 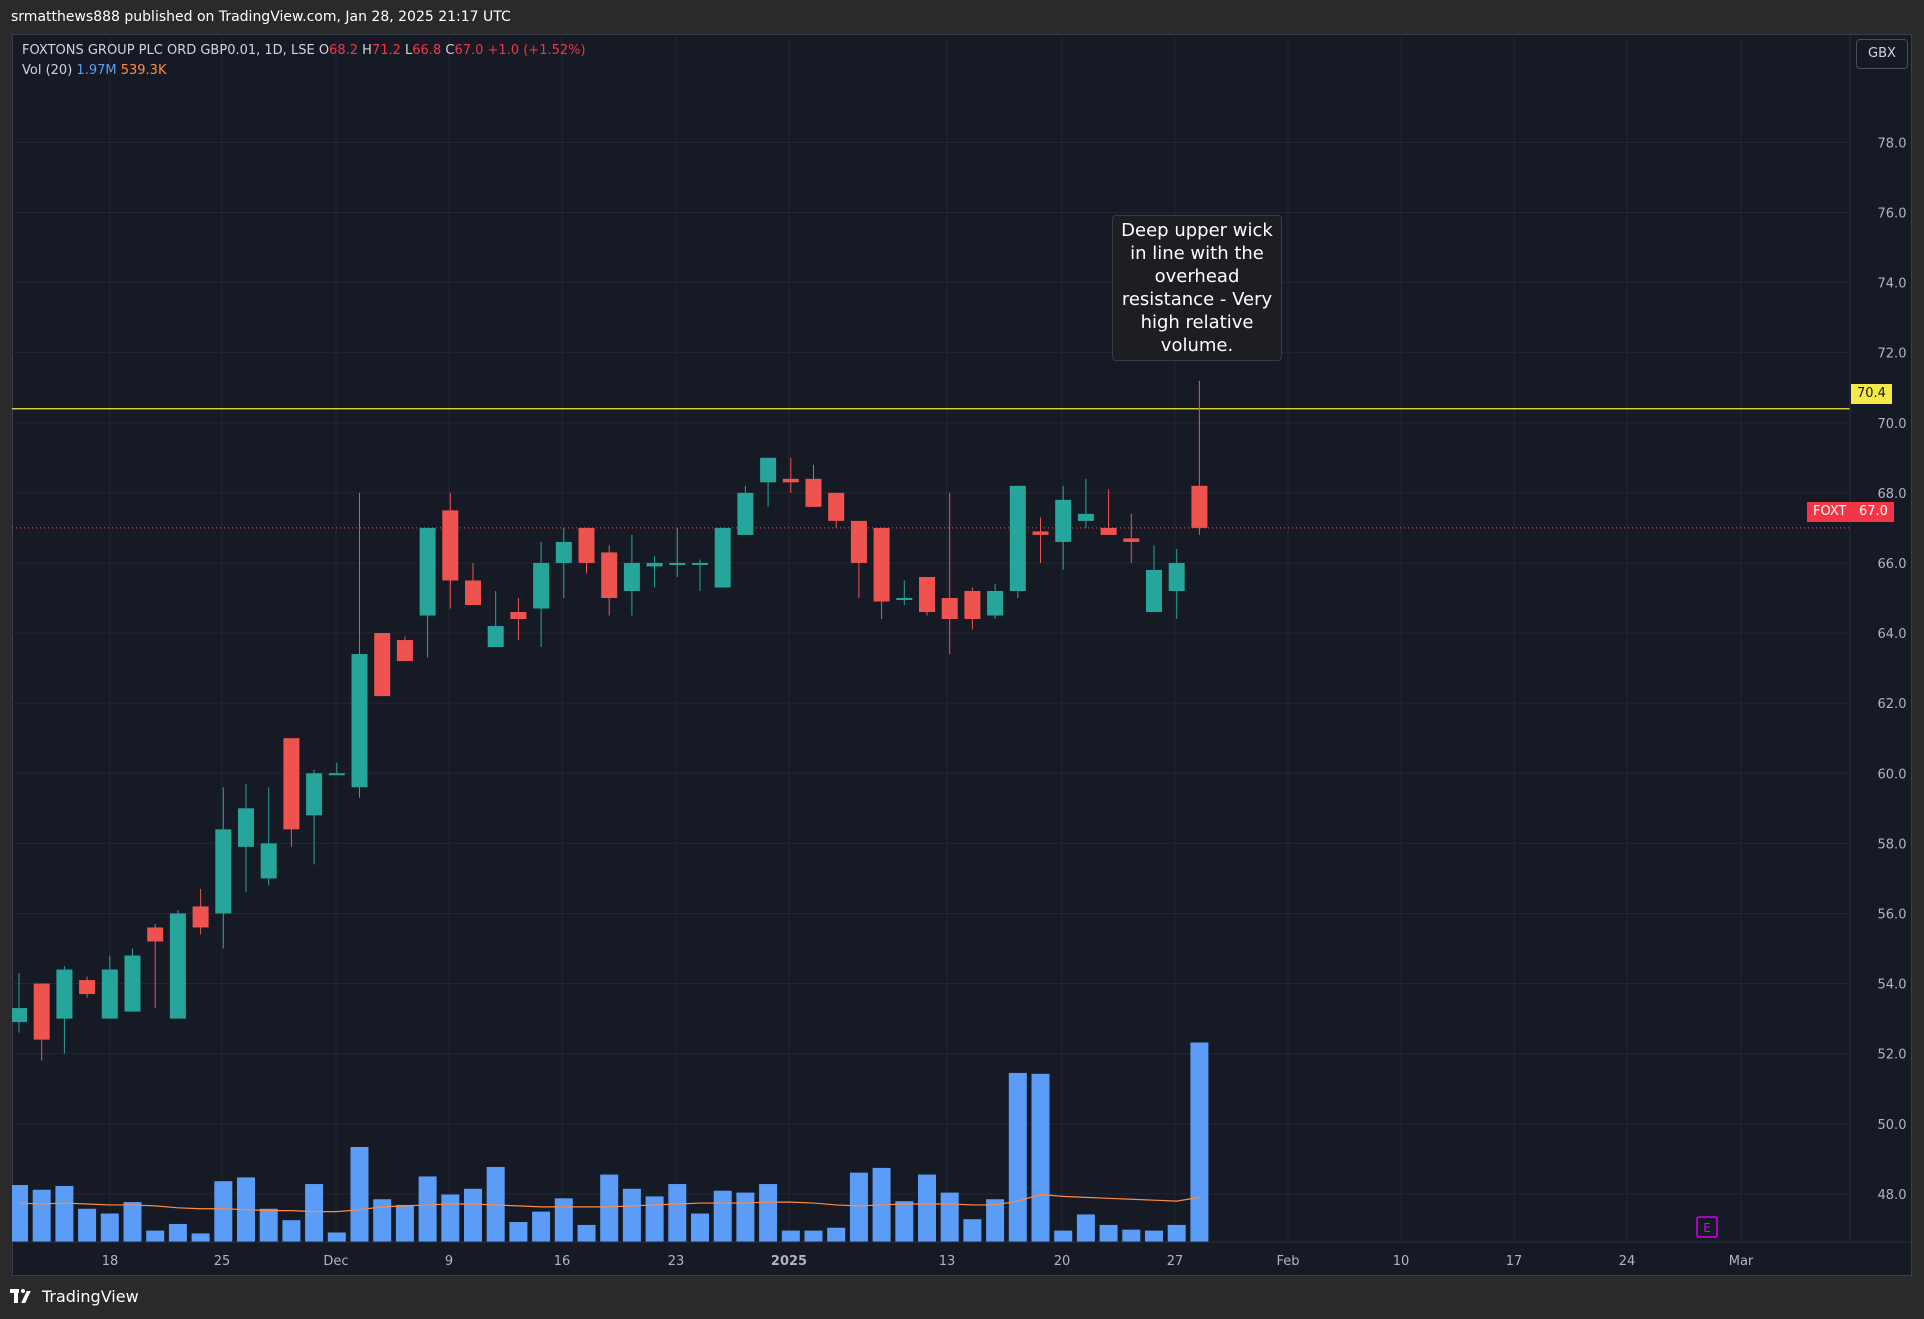 I want to click on y-tick-label: 72.0, so click(x=1892, y=354).